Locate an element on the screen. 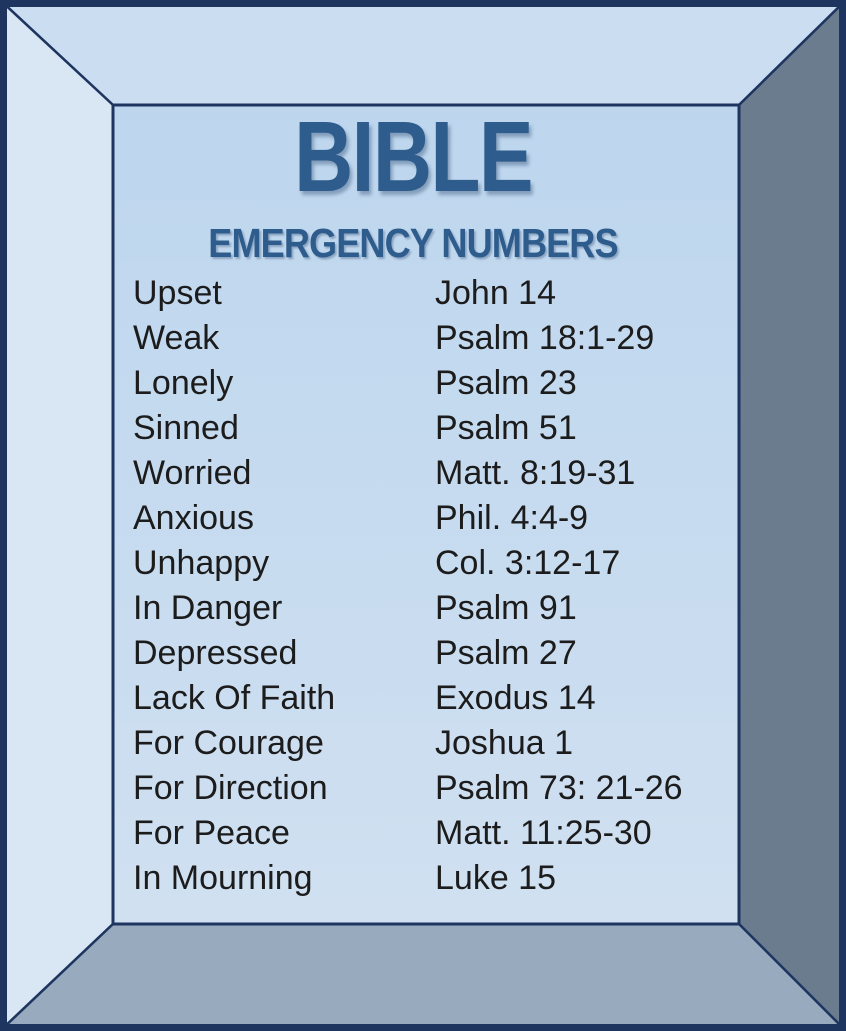 This screenshot has width=846, height=1031. poster-subtitle: EMERGENCY NUMBERS is located at coordinates (413, 243).